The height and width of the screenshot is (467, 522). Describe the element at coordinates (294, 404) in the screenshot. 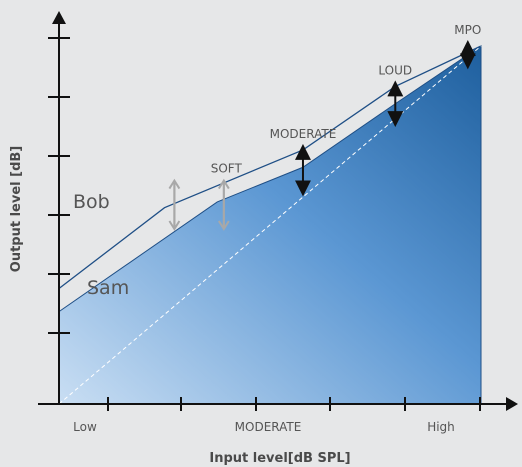

I see `x-axis-ticks` at that location.